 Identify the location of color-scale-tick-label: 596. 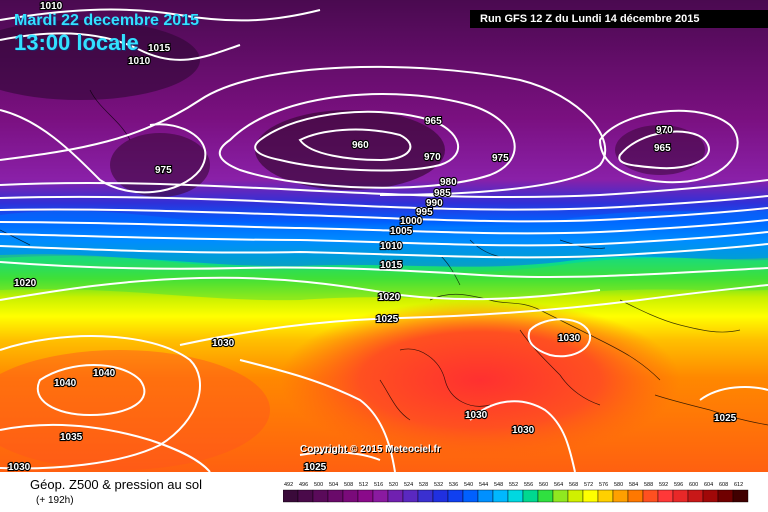
(678, 485).